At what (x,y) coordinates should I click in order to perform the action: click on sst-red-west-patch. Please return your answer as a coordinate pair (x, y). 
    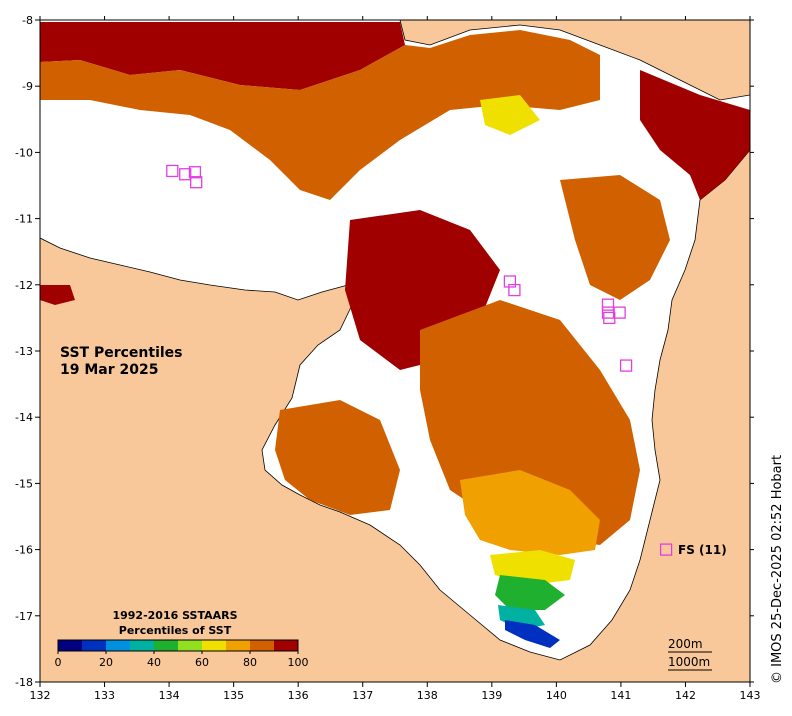
    Looking at the image, I should click on (57, 295).